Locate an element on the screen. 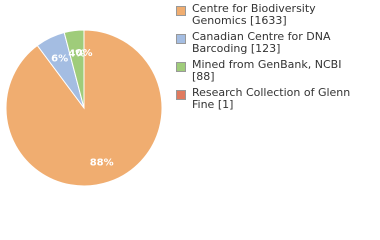  legend-item: Canadian Centre for DNA Barcoding [123] is located at coordinates (262, 43).